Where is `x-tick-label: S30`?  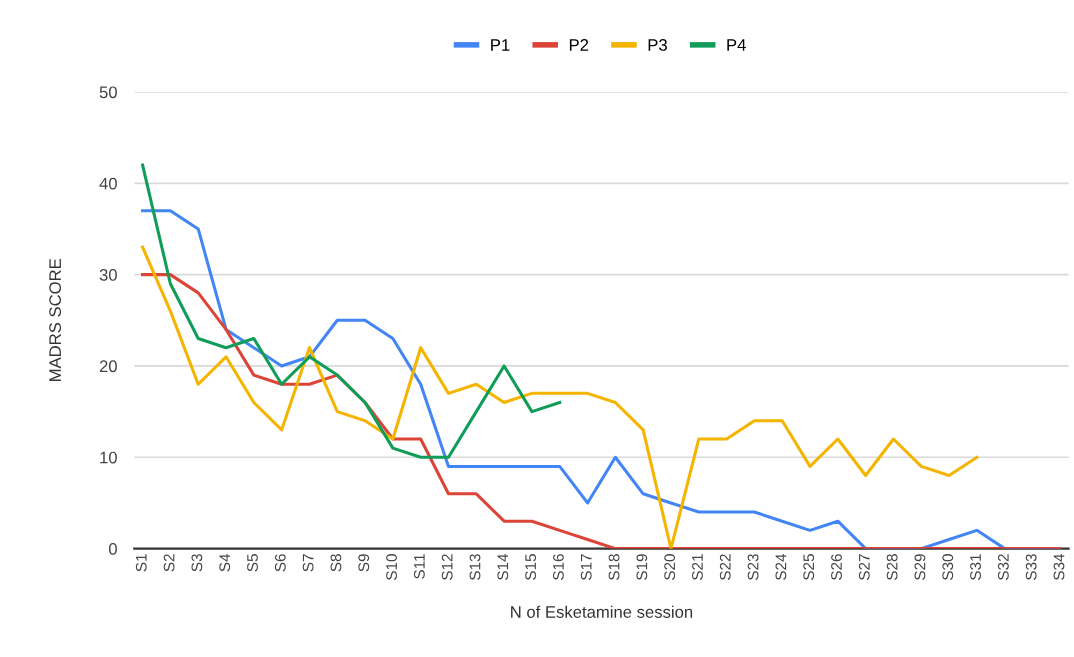 x-tick-label: S30 is located at coordinates (948, 567).